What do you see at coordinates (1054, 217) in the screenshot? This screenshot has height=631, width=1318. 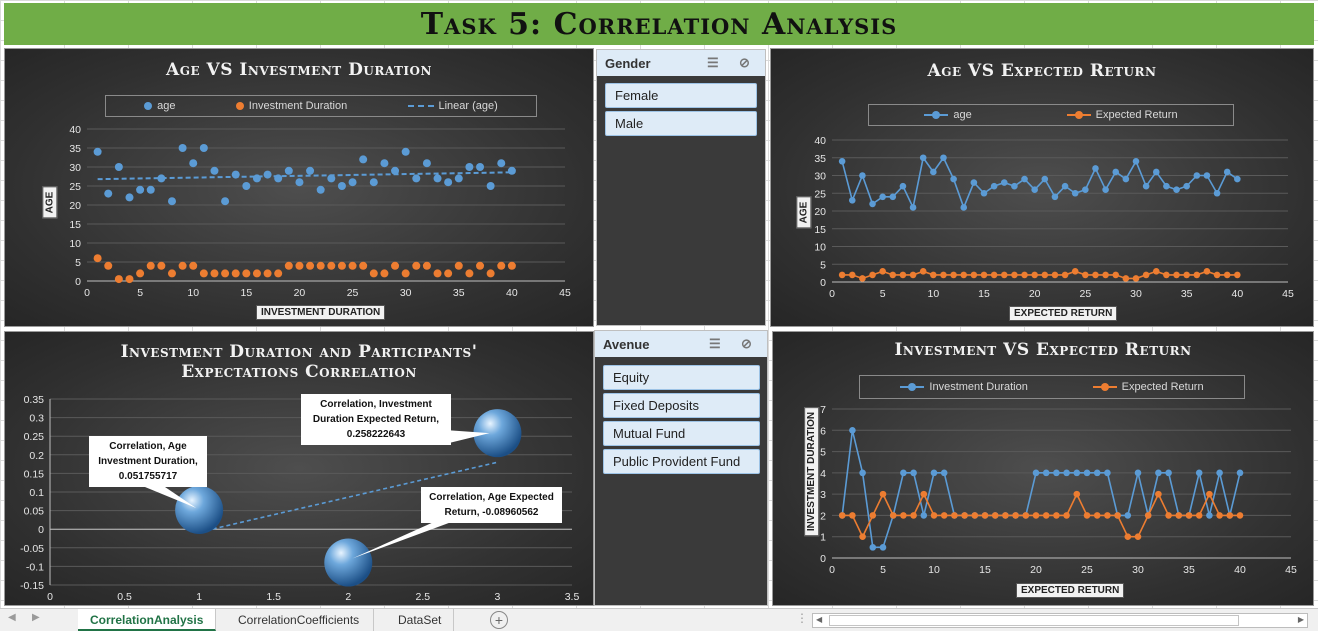 I see `plot-area: 0 5 10 15 20 25 30 35 40 0 5 10 15 20 25 30 35 40 45` at bounding box center [1054, 217].